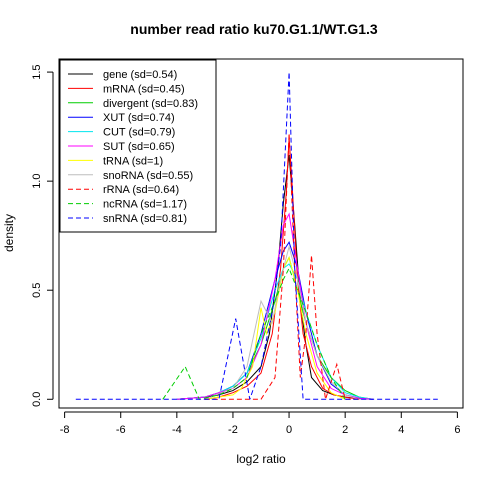 This screenshot has height=480, width=480. What do you see at coordinates (145, 219) in the screenshot?
I see `legend-label: snRNA (sd=0.81)` at bounding box center [145, 219].